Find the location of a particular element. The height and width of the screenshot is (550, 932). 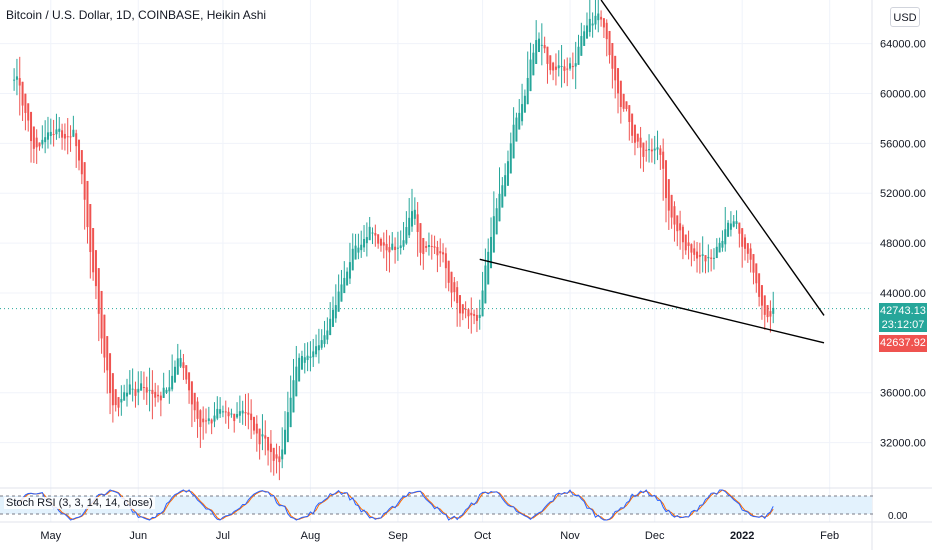

time-tick-label: Aug is located at coordinates (311, 536).